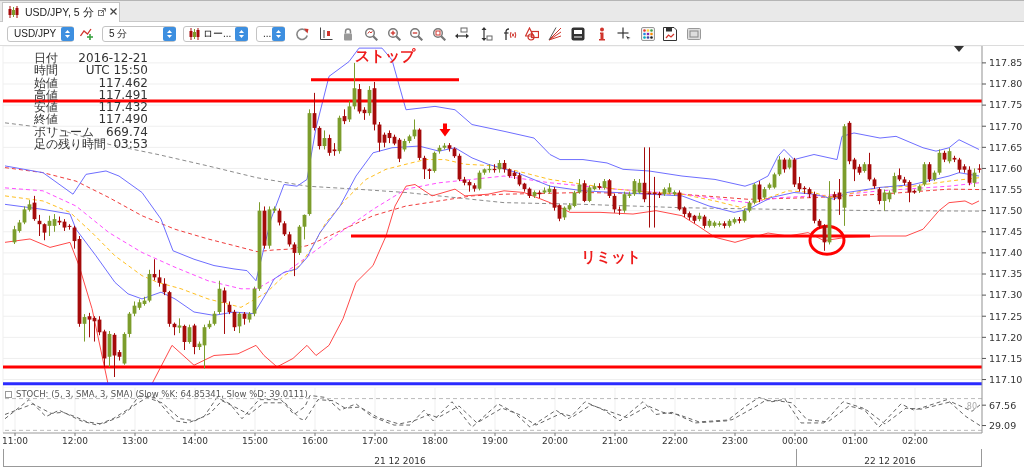 This screenshot has height=470, width=1024. Describe the element at coordinates (1006, 253) in the screenshot. I see `y-tick-label: 117.40` at that location.